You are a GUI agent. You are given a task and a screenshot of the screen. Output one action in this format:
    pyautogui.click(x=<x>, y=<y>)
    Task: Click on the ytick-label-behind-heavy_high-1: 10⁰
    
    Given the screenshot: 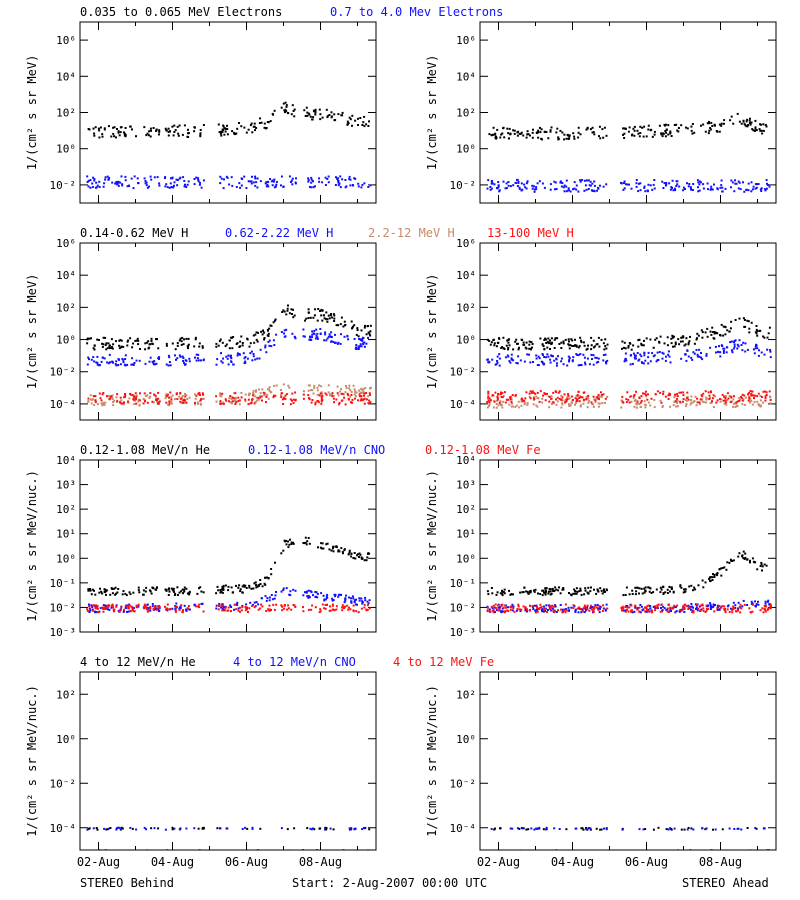 What is the action you would take?
    pyautogui.click(x=66, y=739)
    